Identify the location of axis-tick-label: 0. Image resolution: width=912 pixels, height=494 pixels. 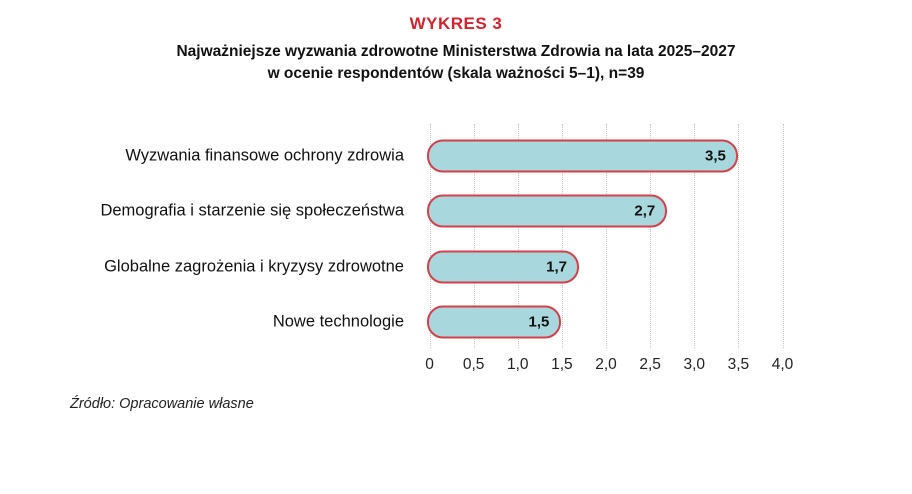
(429, 364).